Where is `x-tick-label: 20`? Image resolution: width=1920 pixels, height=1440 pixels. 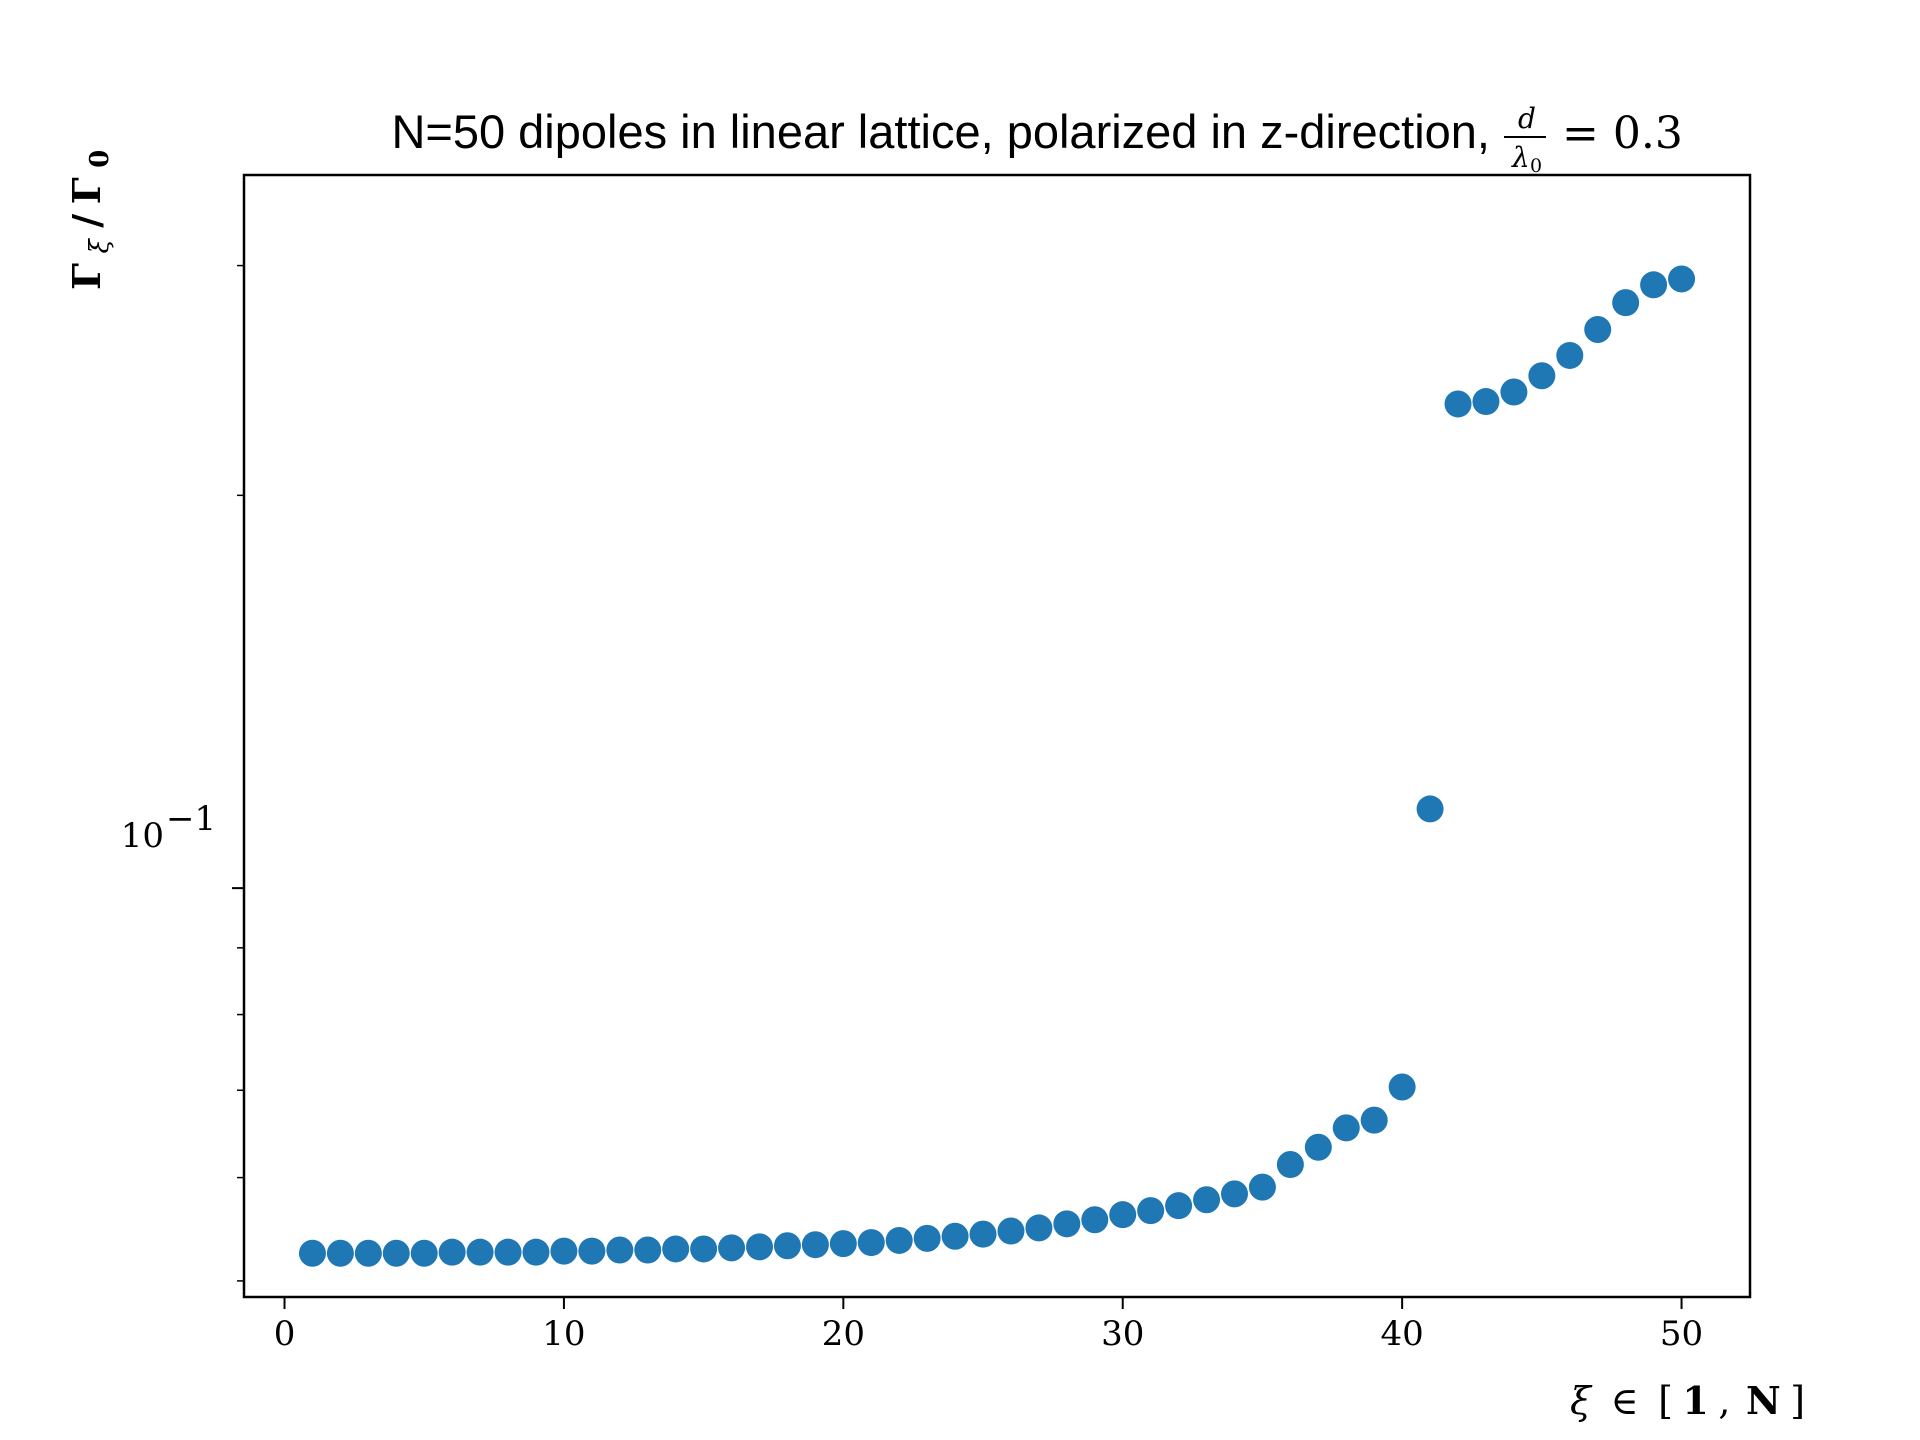 x-tick-label: 20 is located at coordinates (843, 1334).